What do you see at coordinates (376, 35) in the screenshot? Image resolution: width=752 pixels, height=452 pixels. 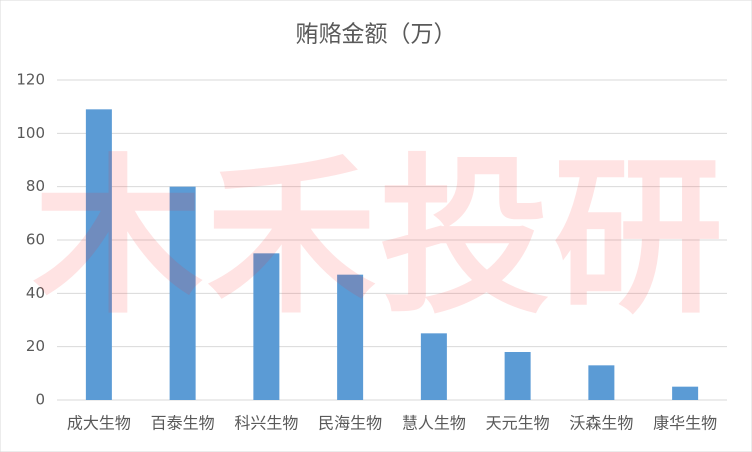 I see `chart-title: 贿赂金额（万）` at bounding box center [376, 35].